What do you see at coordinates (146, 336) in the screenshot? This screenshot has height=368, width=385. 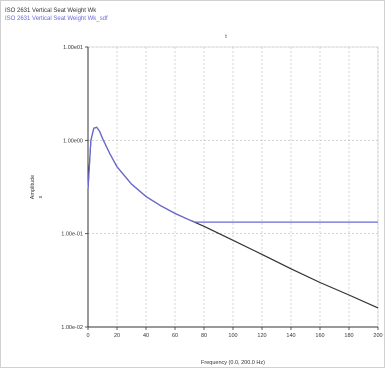 I see `x-tick-label: 40` at bounding box center [146, 336].